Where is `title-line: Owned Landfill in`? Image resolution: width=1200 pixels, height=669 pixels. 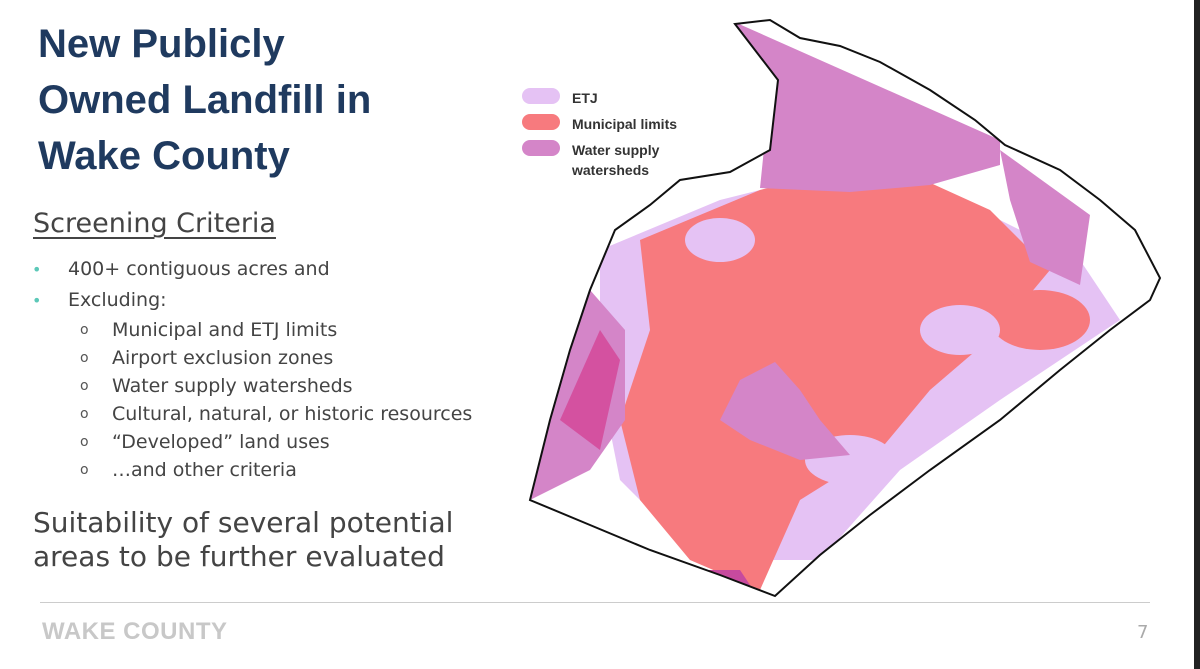 title-line: Owned Landfill in is located at coordinates (205, 100).